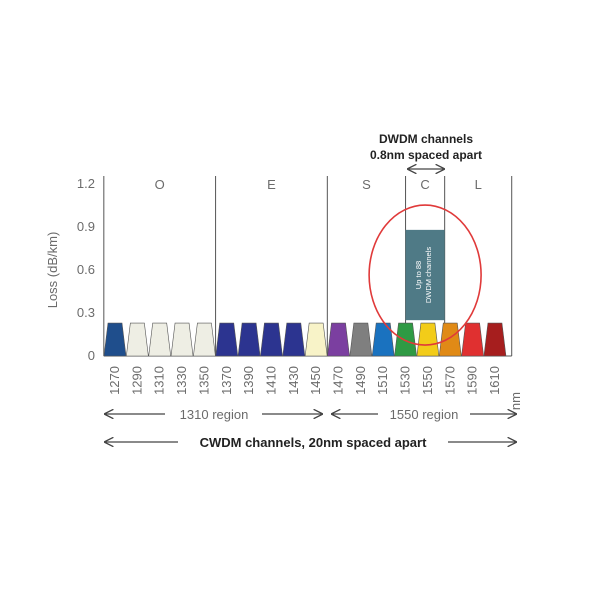 Image resolution: width=600 pixels, height=600 pixels. I want to click on band-label-c: C, so click(424, 184).